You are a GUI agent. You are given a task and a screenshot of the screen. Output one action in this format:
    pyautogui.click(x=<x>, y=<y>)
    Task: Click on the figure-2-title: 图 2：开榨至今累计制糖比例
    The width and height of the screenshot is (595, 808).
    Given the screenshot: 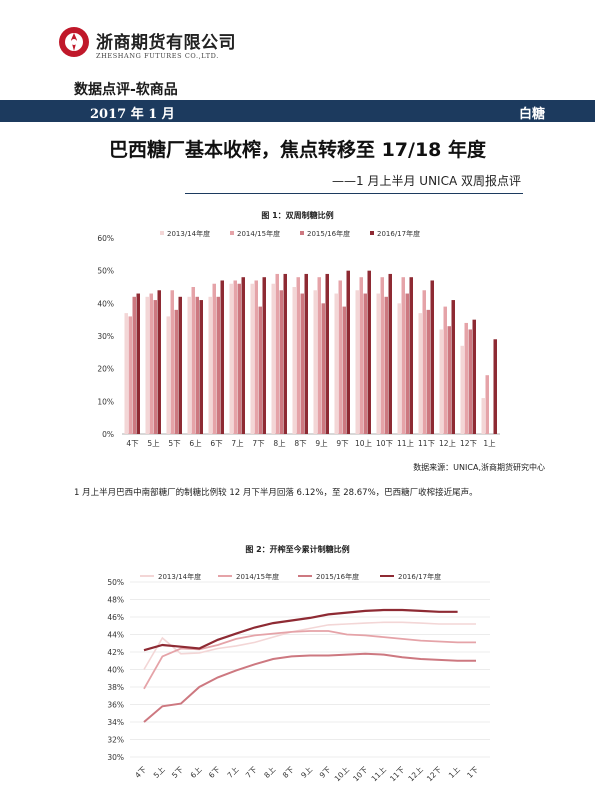 What is the action you would take?
    pyautogui.click(x=297, y=549)
    